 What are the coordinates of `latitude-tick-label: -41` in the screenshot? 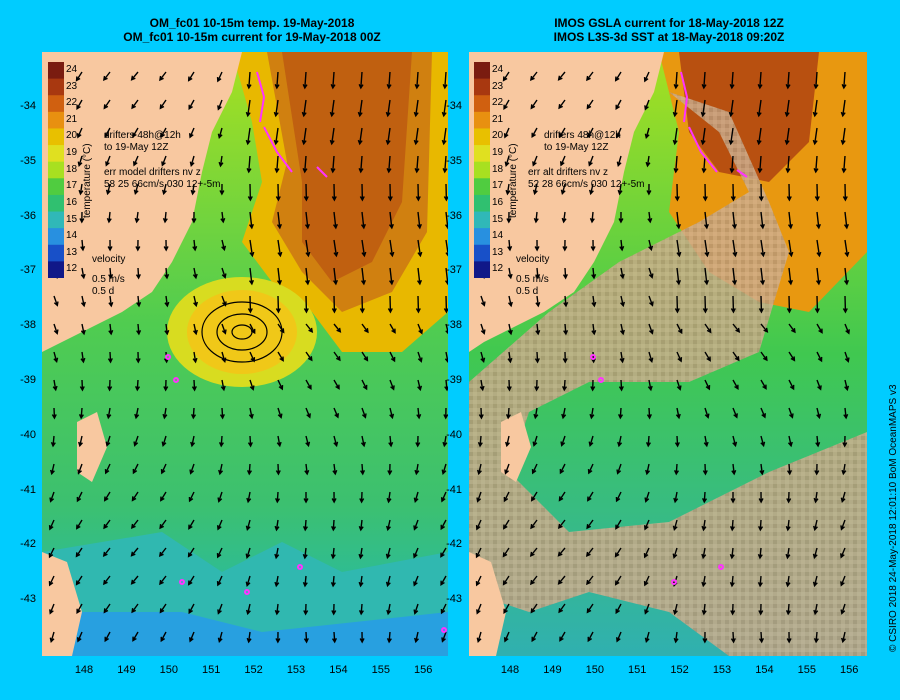 It's located at (28, 489).